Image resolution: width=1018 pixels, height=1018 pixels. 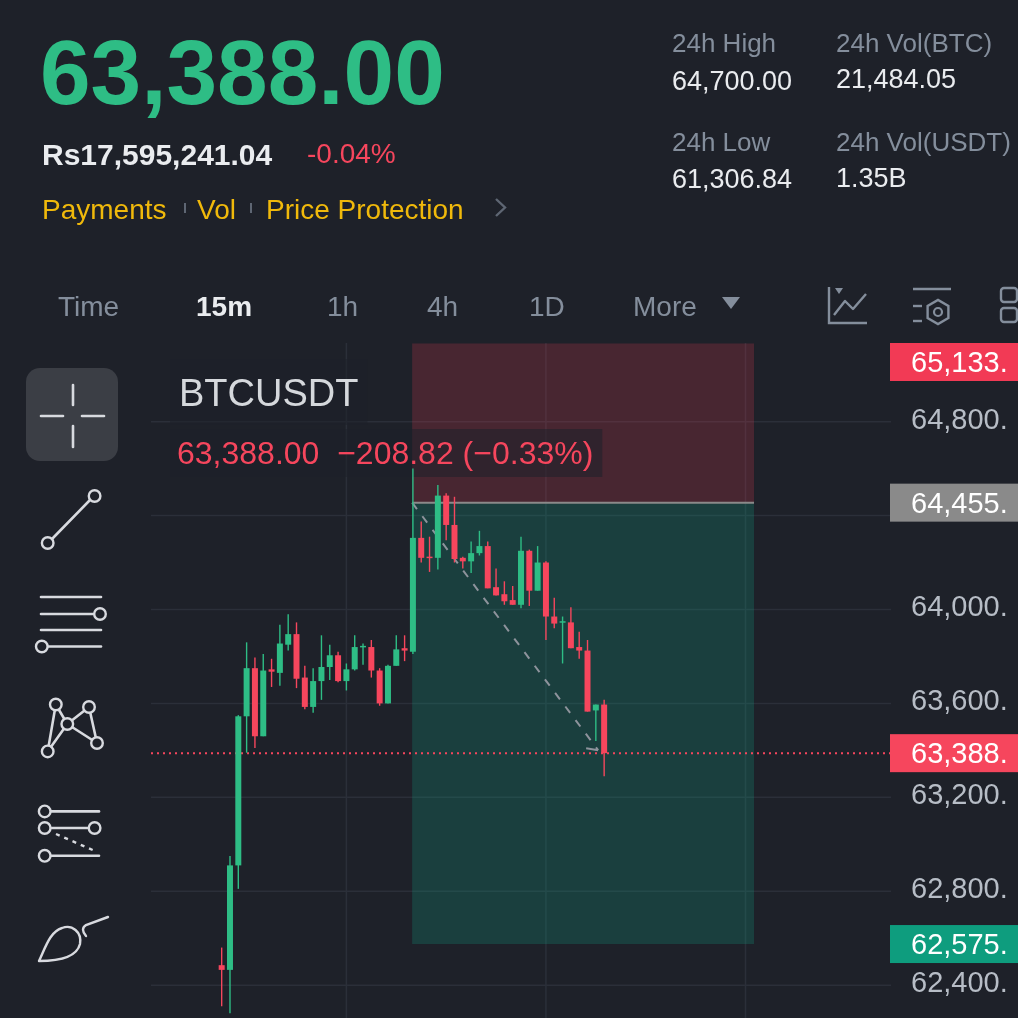 I want to click on ref-line-label: 63,388., so click(x=959, y=753).